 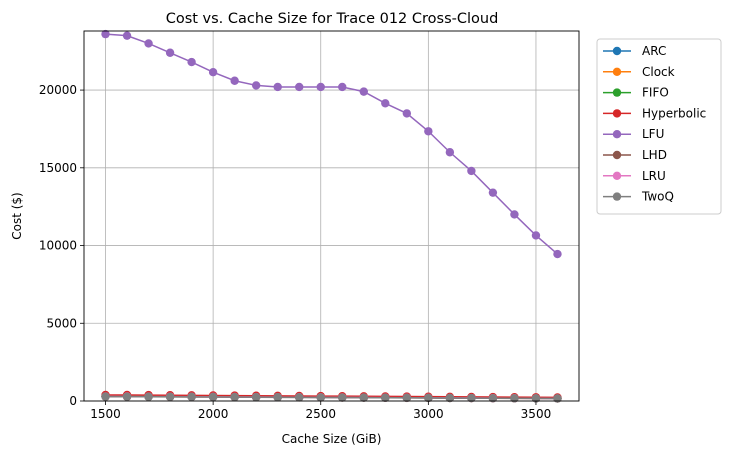 I want to click on x-axis-ticks: 1500 2000 2500 3000 3500, so click(x=320, y=411).